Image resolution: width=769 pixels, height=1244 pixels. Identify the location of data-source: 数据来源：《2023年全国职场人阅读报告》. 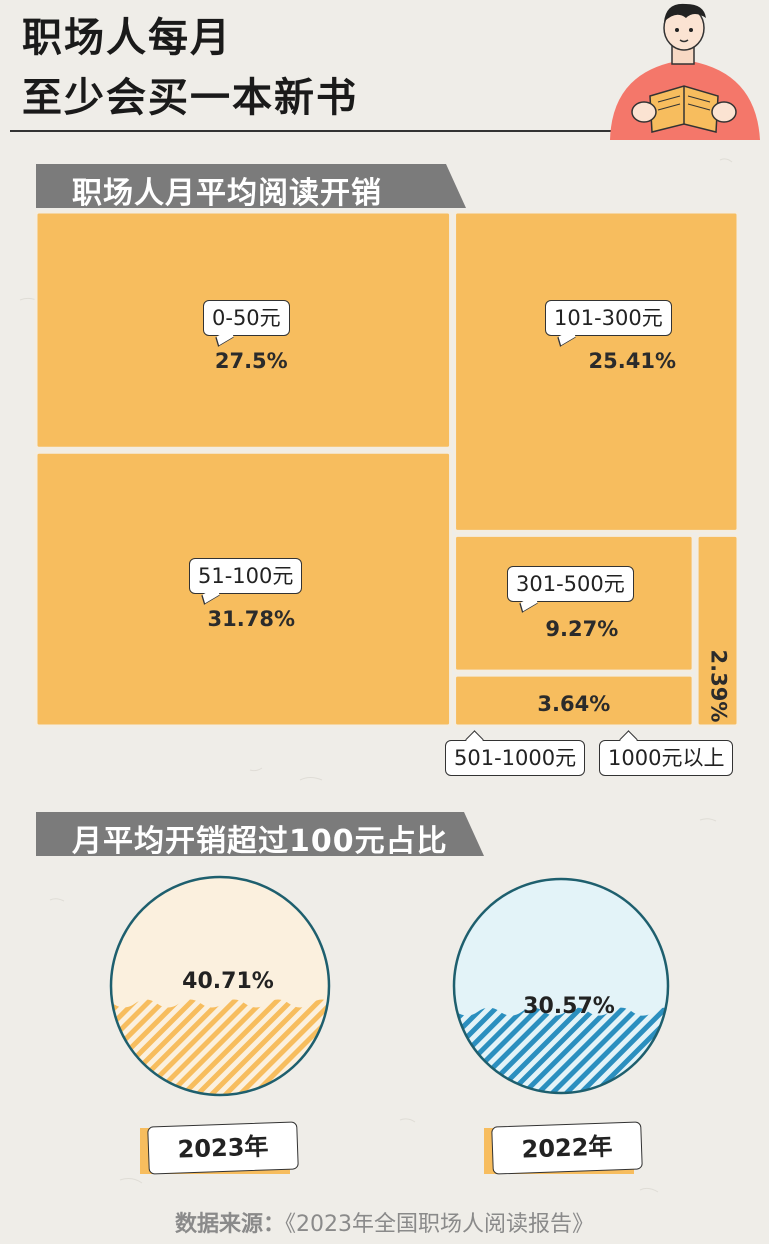
(384, 1222).